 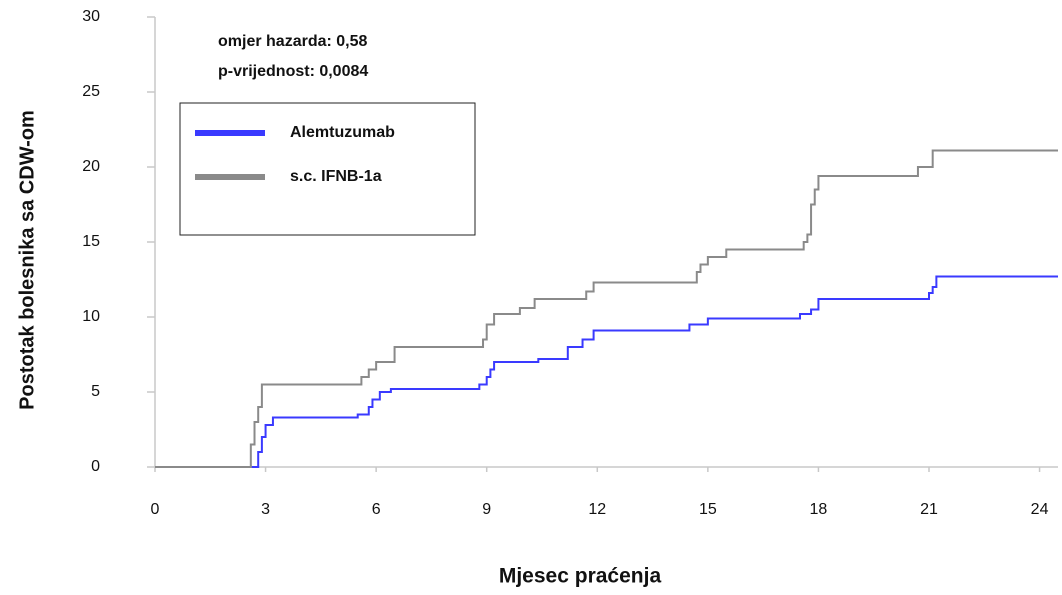 I want to click on annotation: omjer hazarda: 0,58, so click(x=293, y=41).